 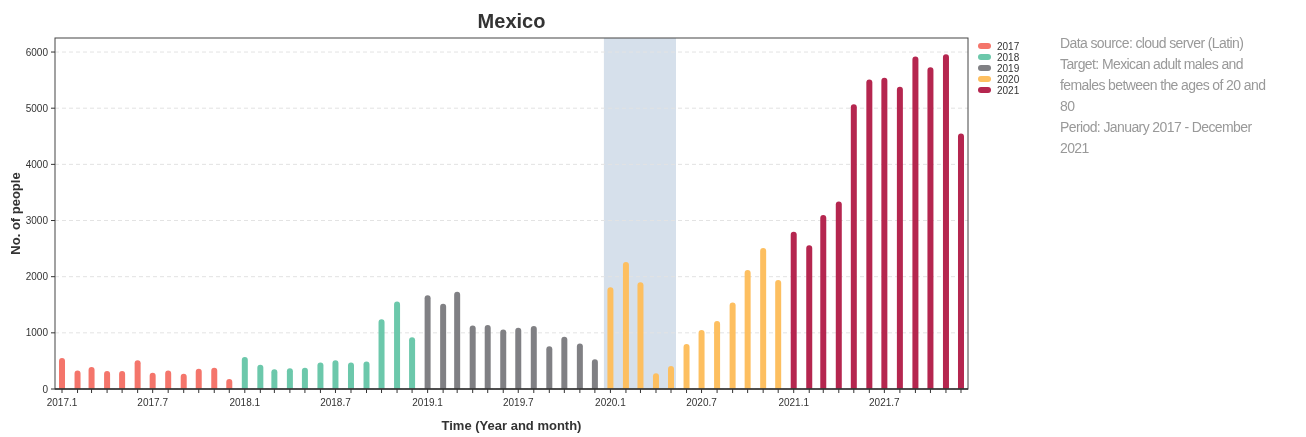 What do you see at coordinates (1008, 90) in the screenshot?
I see `legend-label: 2021` at bounding box center [1008, 90].